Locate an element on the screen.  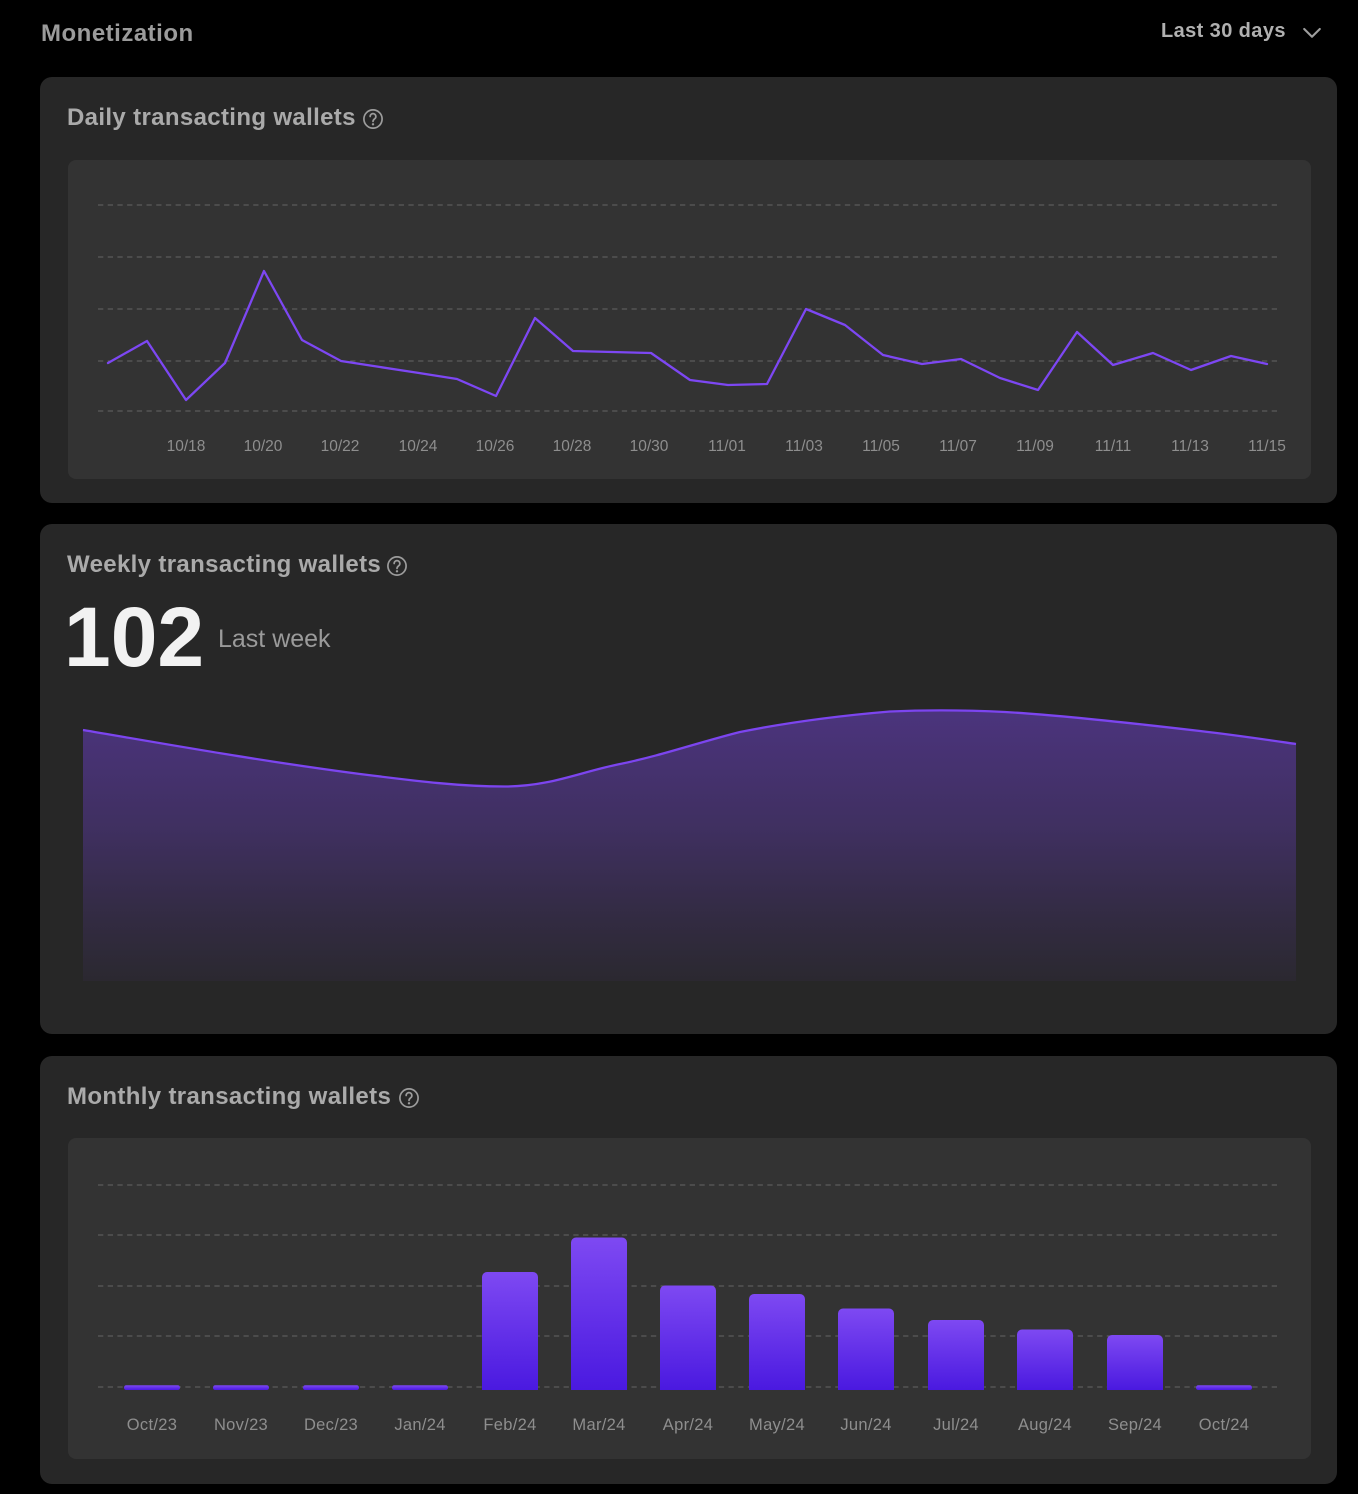
svg-text: Oct/23 is located at coordinates (152, 1425).